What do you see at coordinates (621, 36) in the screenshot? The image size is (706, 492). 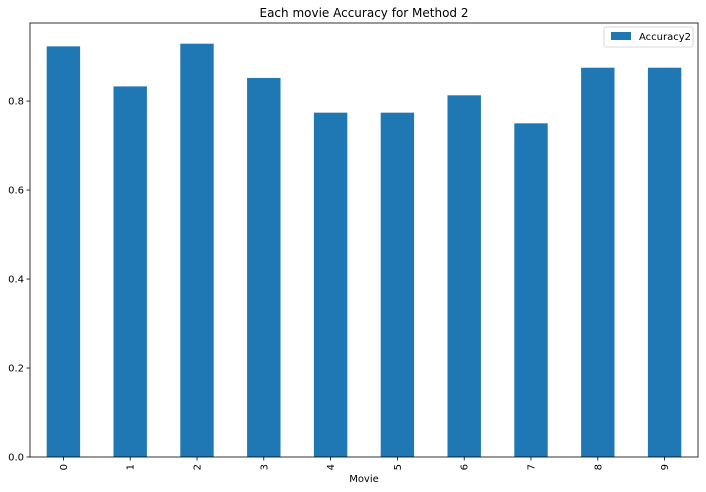 I see `legend-swatch` at bounding box center [621, 36].